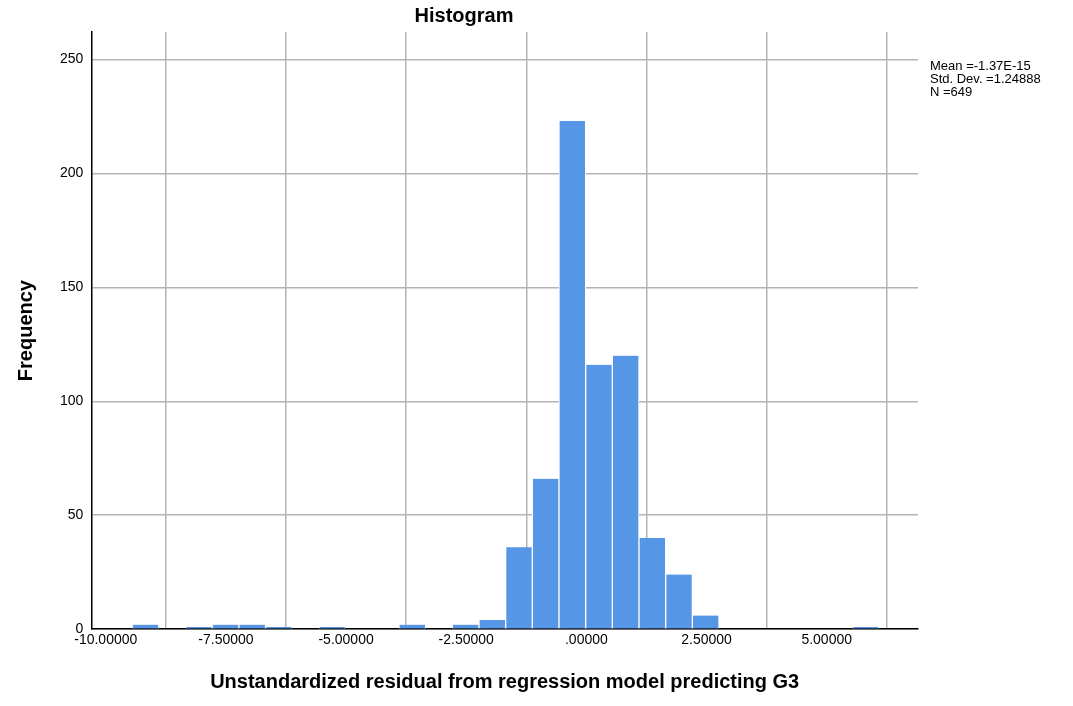 The width and height of the screenshot is (1073, 706). What do you see at coordinates (827, 639) in the screenshot?
I see `x-tick-label: 5.00000` at bounding box center [827, 639].